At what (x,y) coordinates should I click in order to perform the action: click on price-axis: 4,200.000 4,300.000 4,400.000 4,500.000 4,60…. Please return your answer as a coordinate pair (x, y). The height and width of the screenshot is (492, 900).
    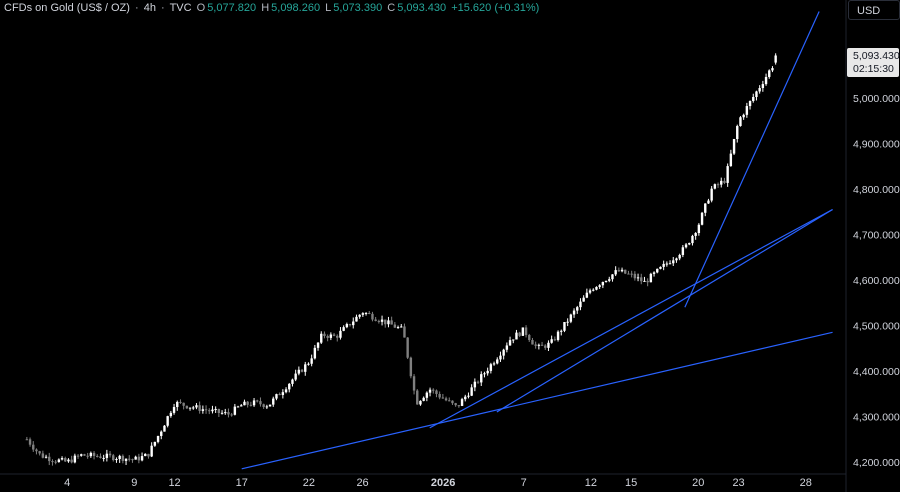
    Looking at the image, I should click on (876, 281).